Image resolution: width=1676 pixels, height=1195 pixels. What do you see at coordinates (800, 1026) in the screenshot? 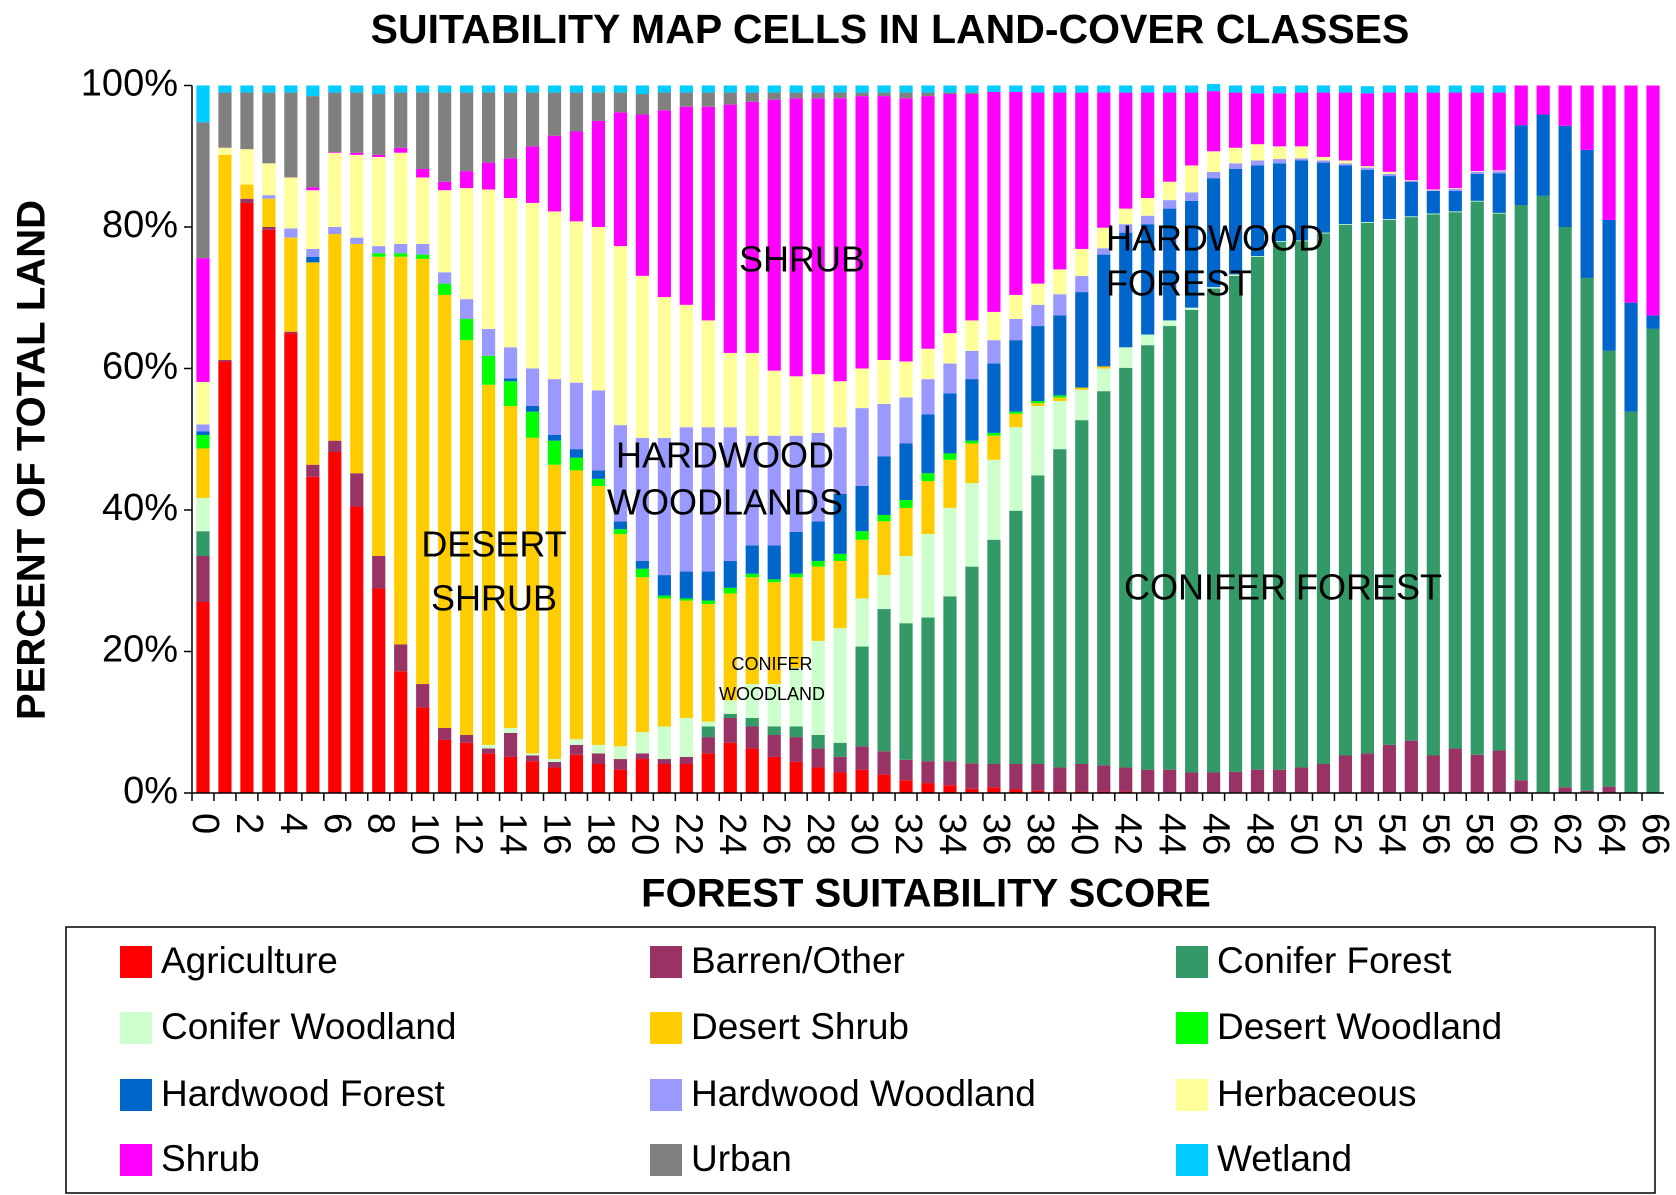
I see `legend-label: Desert Shrub` at bounding box center [800, 1026].